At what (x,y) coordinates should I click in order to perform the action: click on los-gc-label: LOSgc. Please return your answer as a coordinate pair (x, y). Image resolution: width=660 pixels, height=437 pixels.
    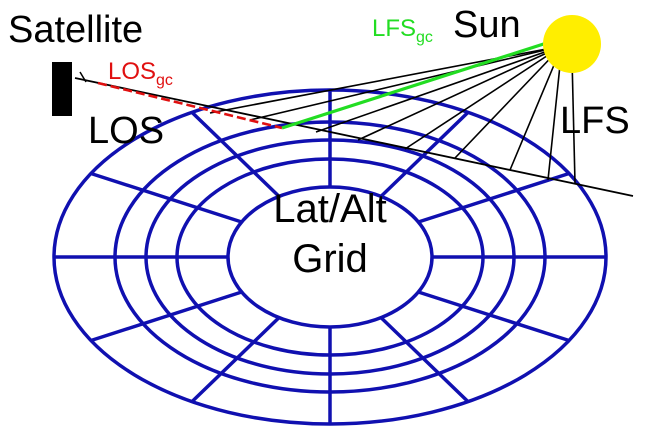
    Looking at the image, I should click on (140, 73).